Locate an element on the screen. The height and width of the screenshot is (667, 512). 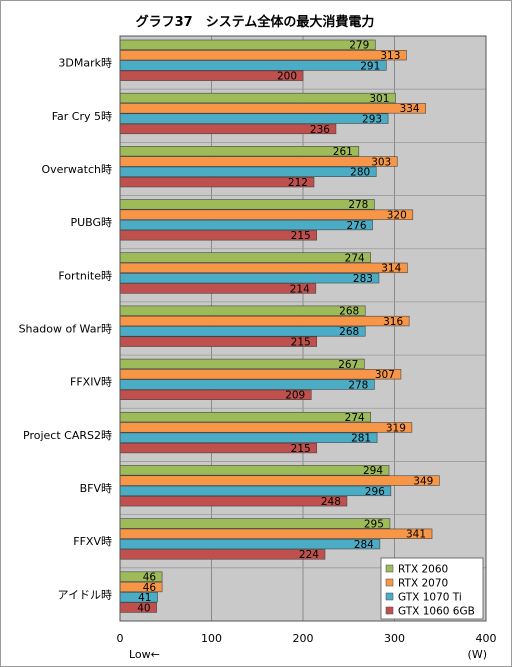
value-label-gtx-1060-6gb-idle: 40 is located at coordinates (143, 608).